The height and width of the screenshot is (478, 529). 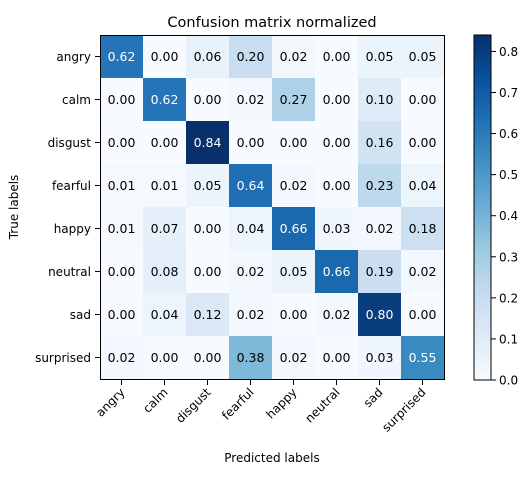 What do you see at coordinates (80, 315) in the screenshot?
I see `y-tick-label: sad` at bounding box center [80, 315].